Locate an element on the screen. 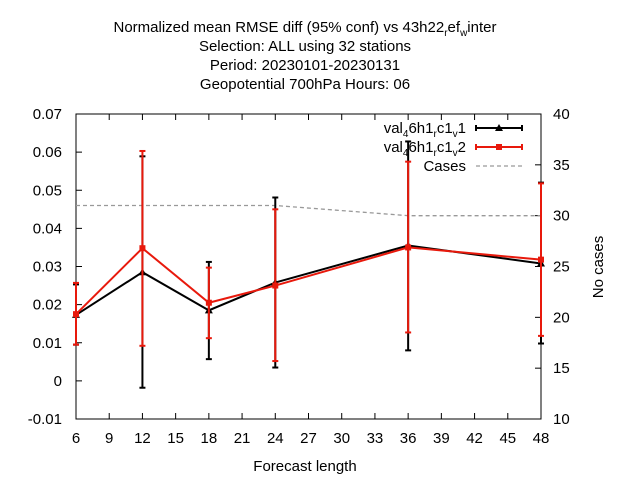 The image size is (640, 480). title-line: Geopotential 700hPa Hours: 06 is located at coordinates (305, 84).